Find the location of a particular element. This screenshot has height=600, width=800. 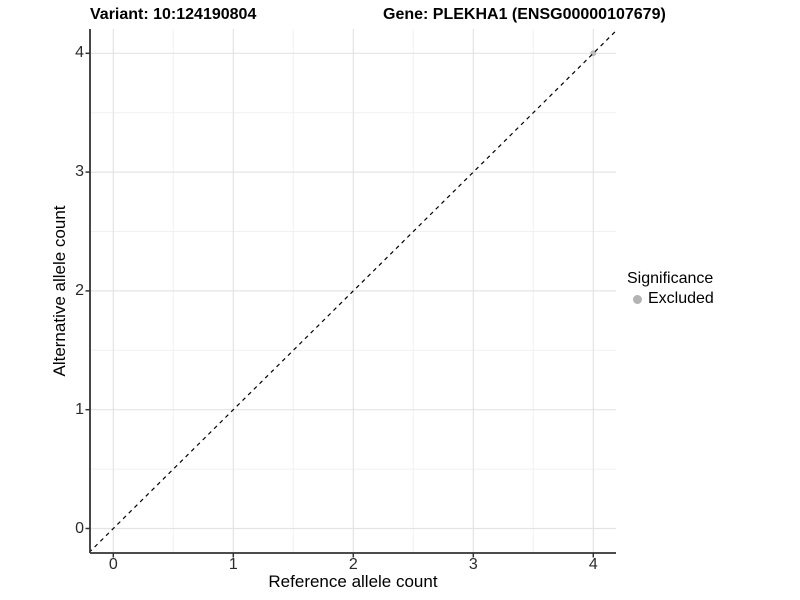

y-tick-label: 2 is located at coordinates (79, 290).